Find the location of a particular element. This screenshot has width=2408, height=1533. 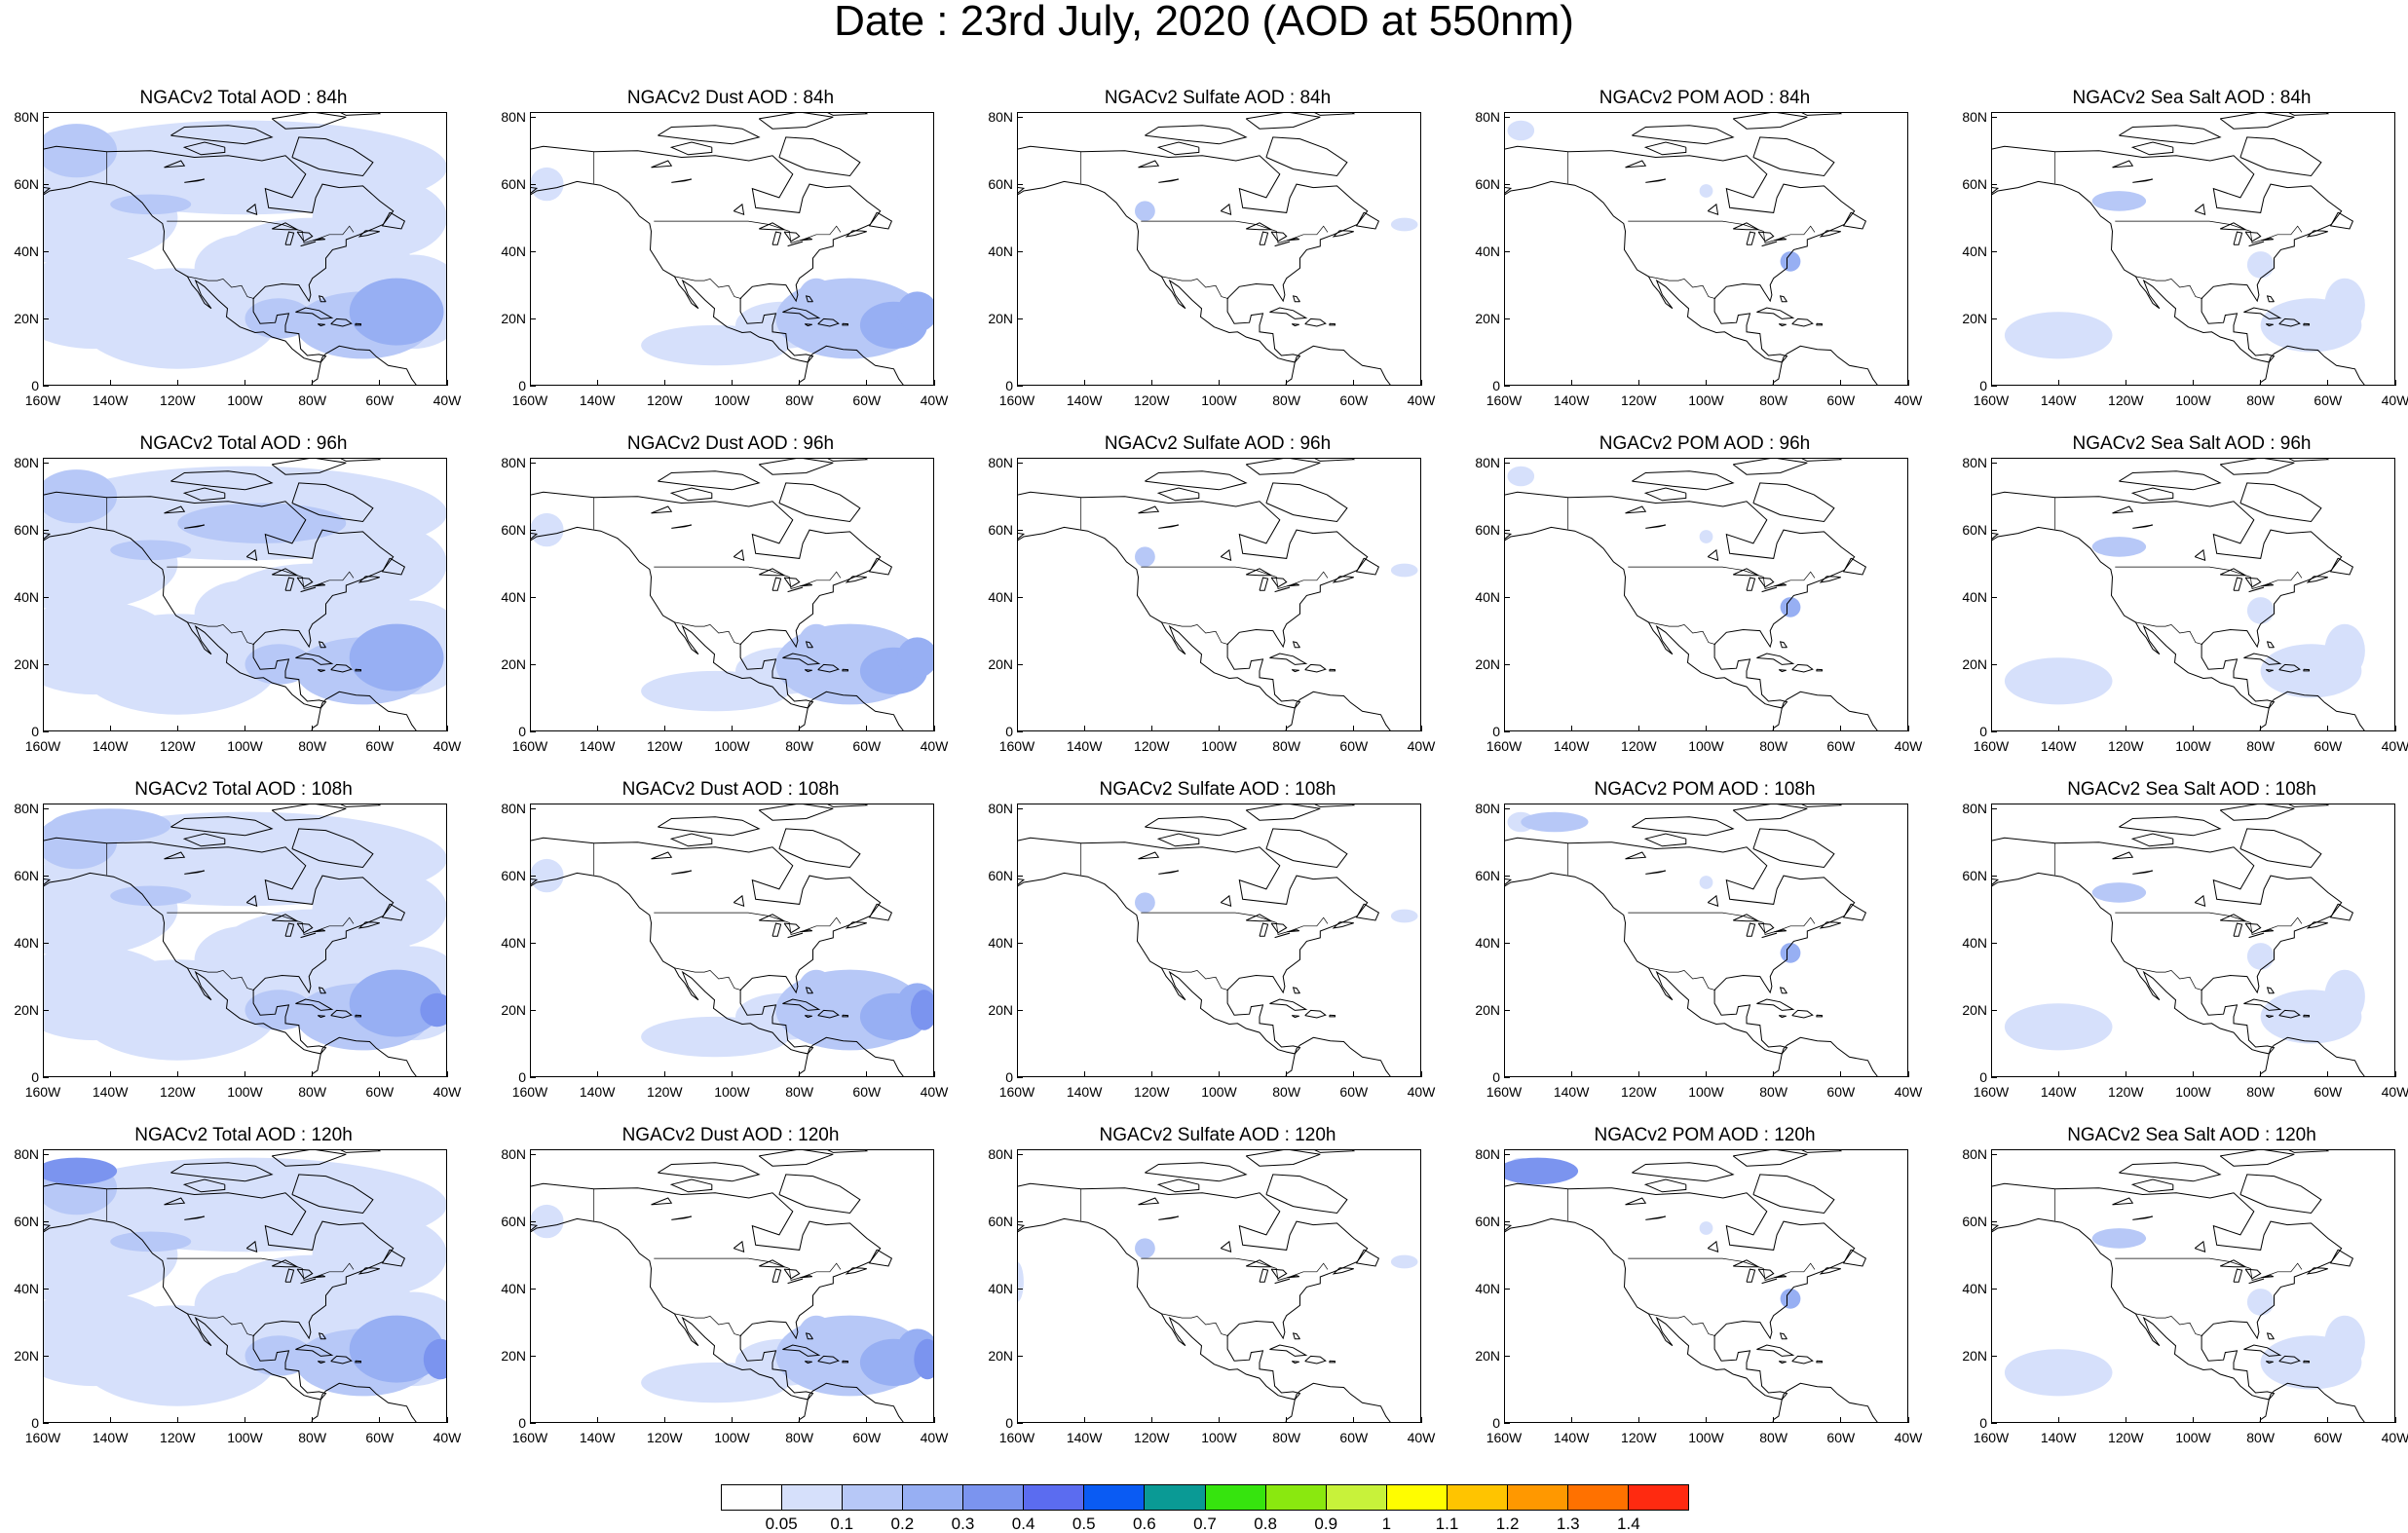

panel-title: NGACv2 Total AOD : 108h is located at coordinates (243, 789).